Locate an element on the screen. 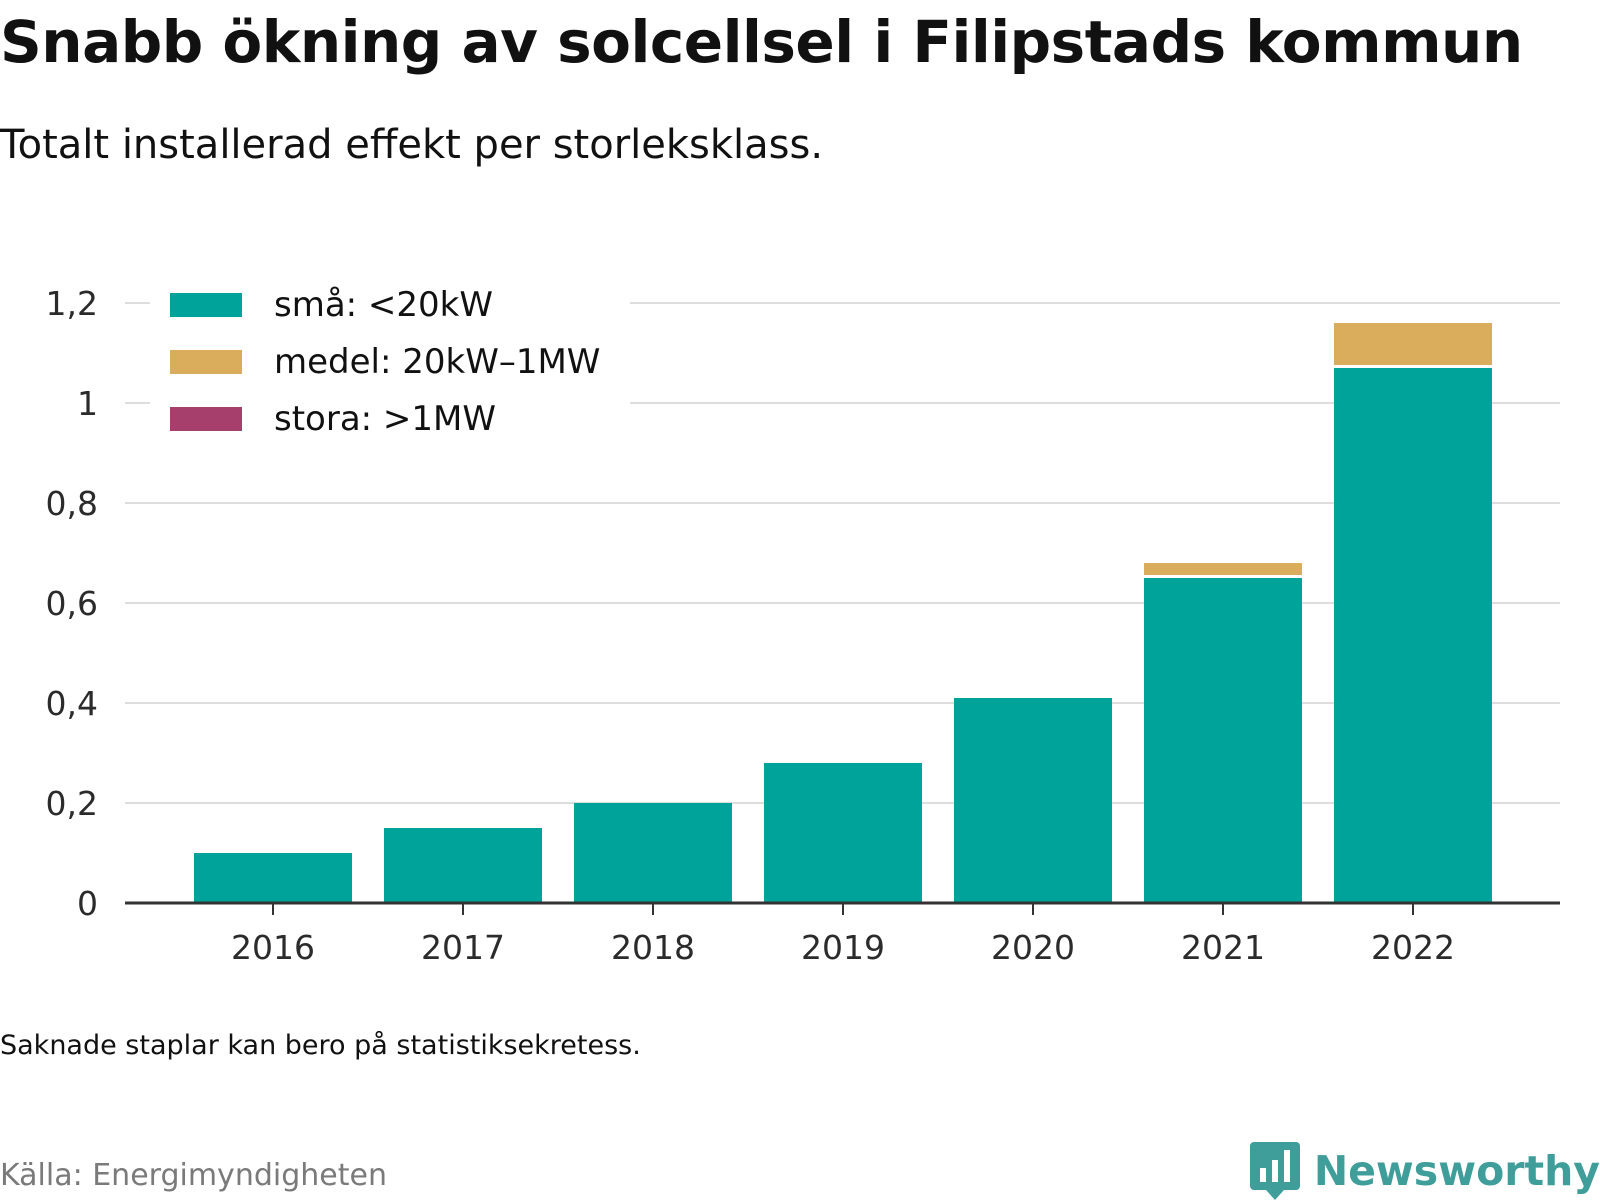  legend-swatch-small is located at coordinates (206, 304).